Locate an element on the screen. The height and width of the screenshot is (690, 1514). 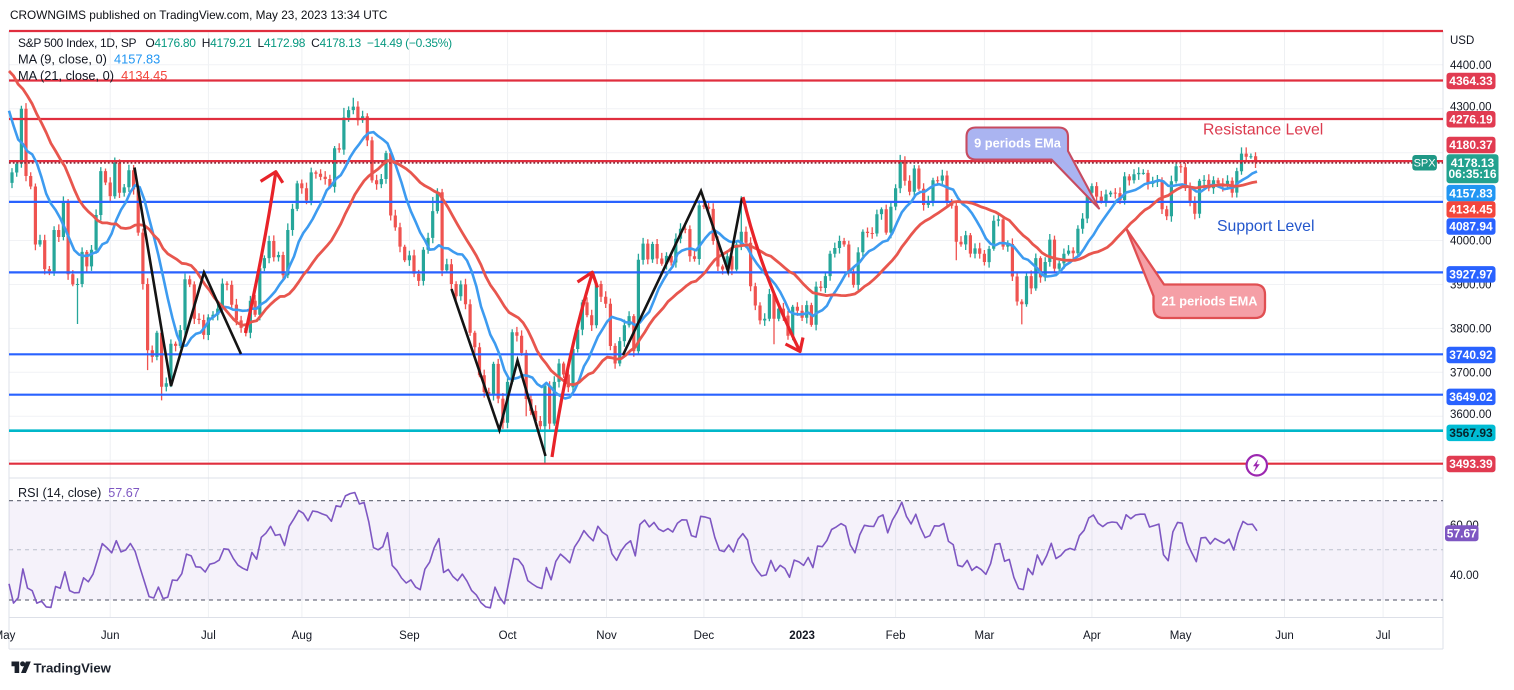
svg-text: 3649.02 is located at coordinates (1471, 397).